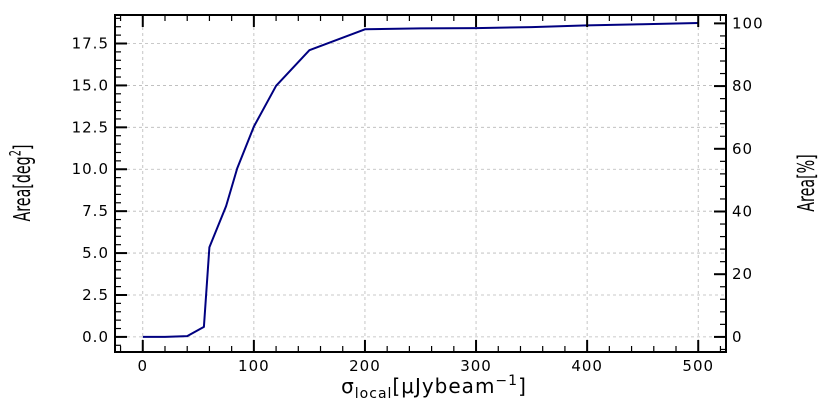  What do you see at coordinates (522, 386) in the screenshot?
I see `x-axis-label-close: ]` at bounding box center [522, 386].